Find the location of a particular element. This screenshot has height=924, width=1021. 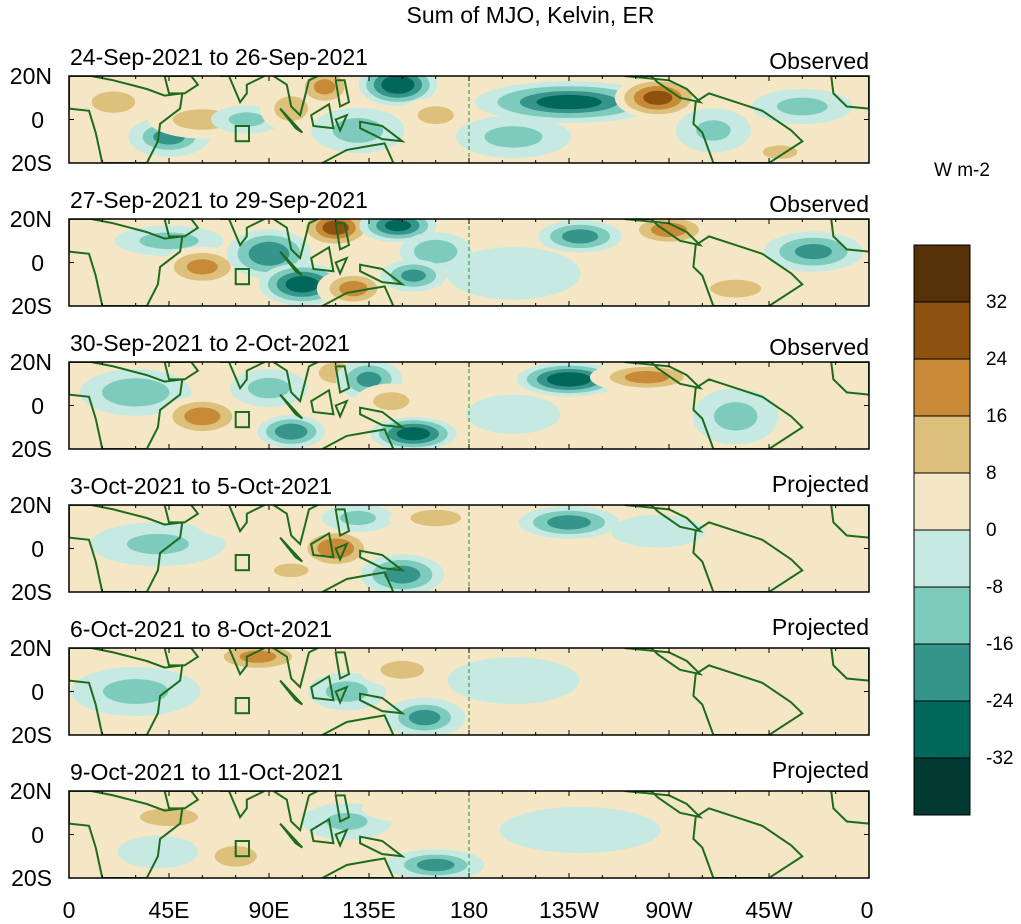

panel-1-map is located at coordinates (469, 119).